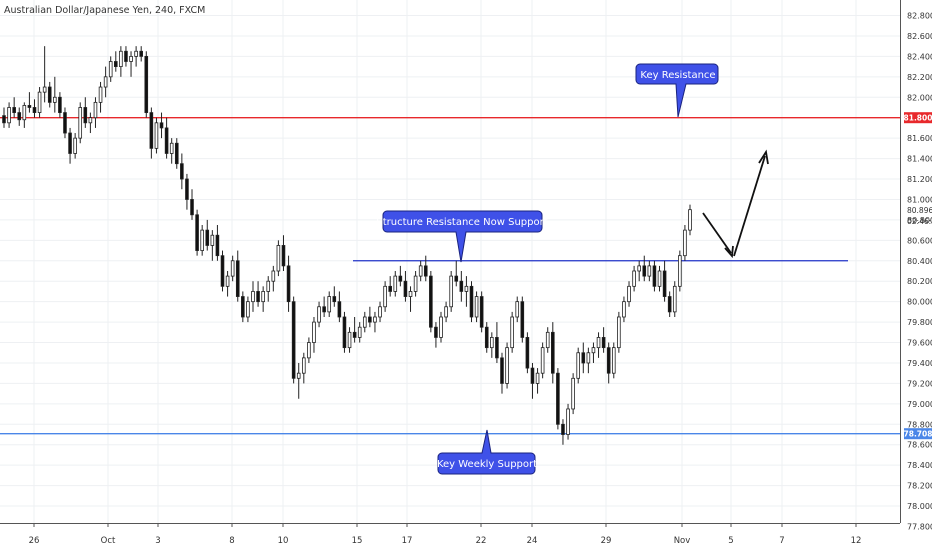  I want to click on current-price-label: 80.896, so click(919, 210).